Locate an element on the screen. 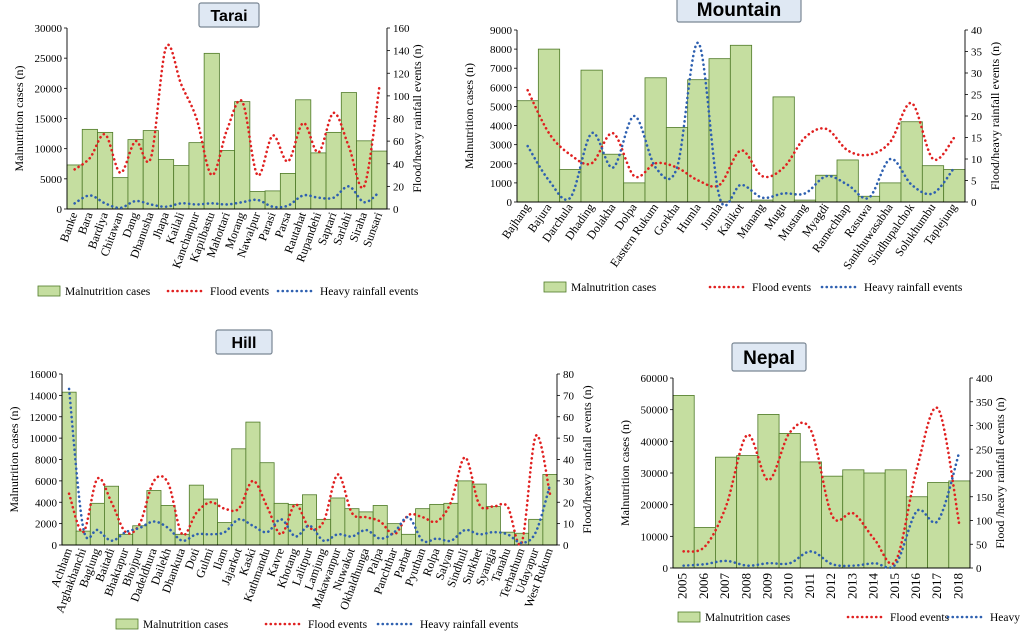 Image resolution: width=1021 pixels, height=634 pixels. x-tick-label: 2018 is located at coordinates (957, 586).